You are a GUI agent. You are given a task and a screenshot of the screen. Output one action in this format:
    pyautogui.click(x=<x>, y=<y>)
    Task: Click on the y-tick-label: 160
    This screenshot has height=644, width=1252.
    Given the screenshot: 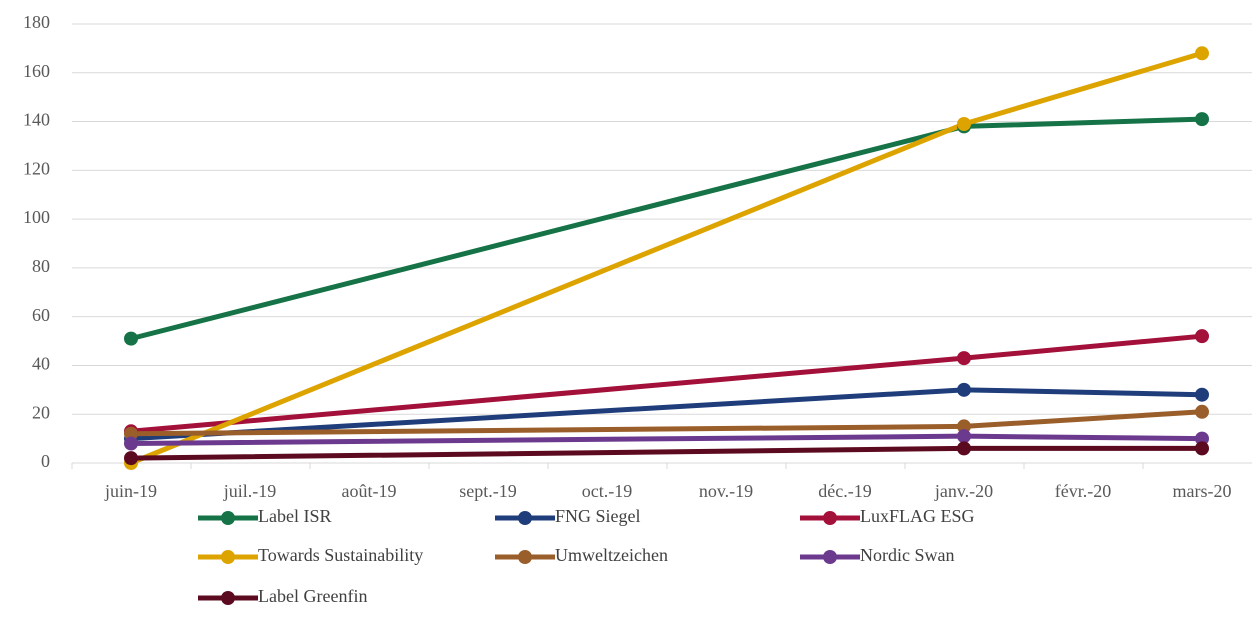 What is the action you would take?
    pyautogui.click(x=36, y=71)
    